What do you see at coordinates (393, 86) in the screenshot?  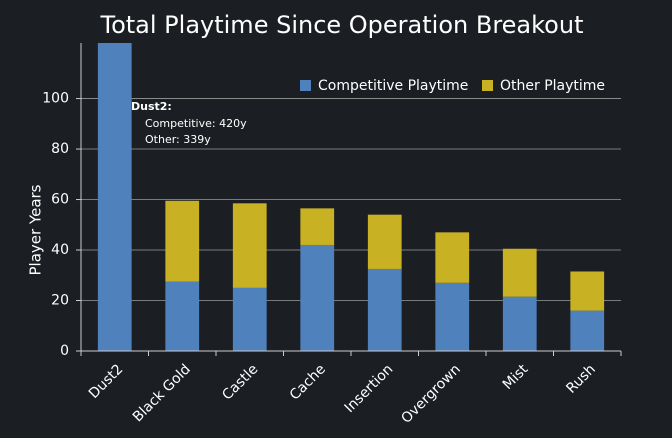 I see `legend-label: Competitive Playtime` at bounding box center [393, 86].